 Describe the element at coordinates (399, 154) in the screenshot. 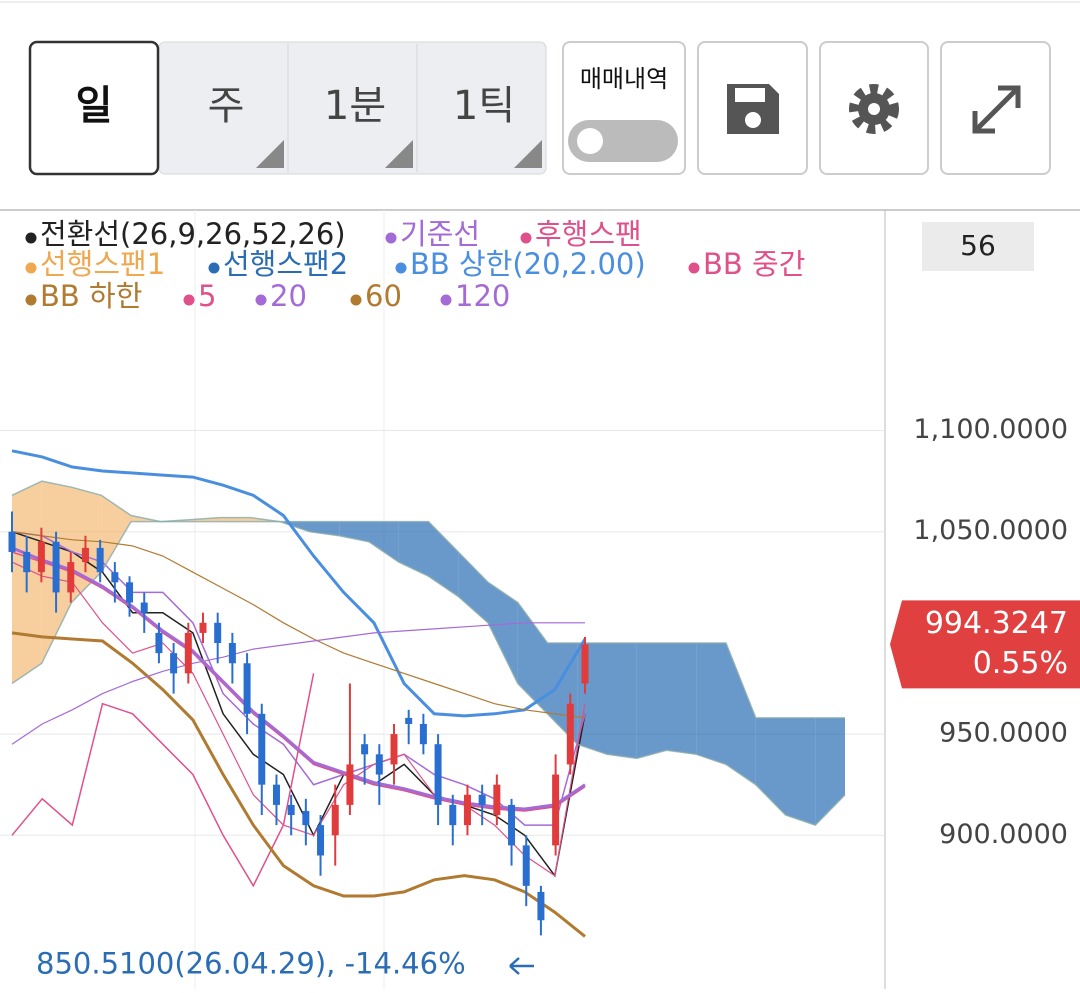

I see `dropdown-corner` at that location.